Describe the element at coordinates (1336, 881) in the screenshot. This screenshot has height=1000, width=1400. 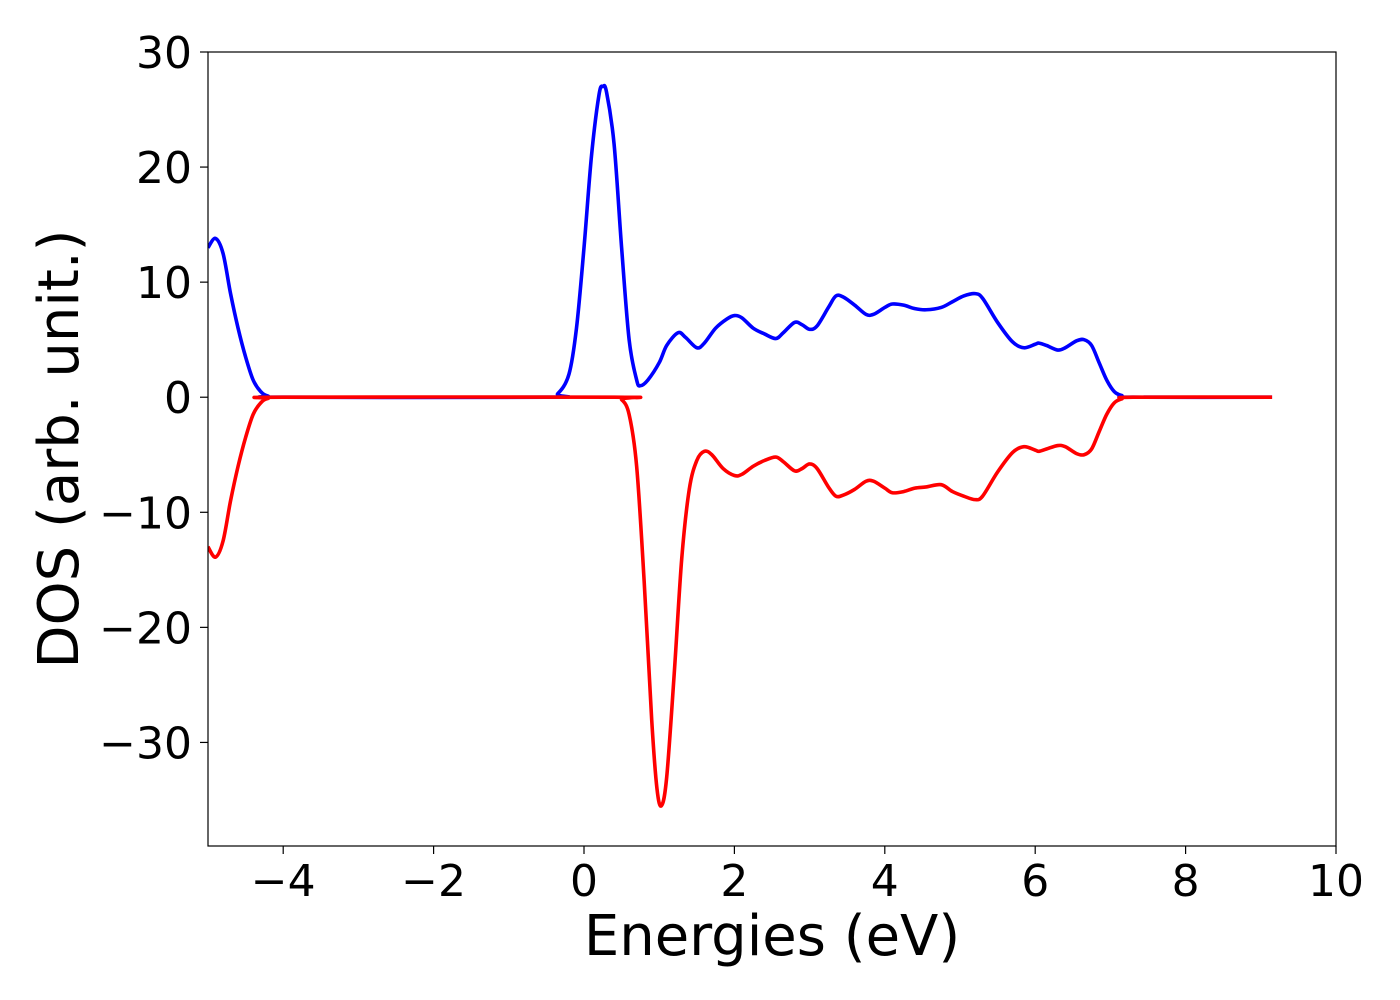
I see `x-tick-label: 10` at that location.